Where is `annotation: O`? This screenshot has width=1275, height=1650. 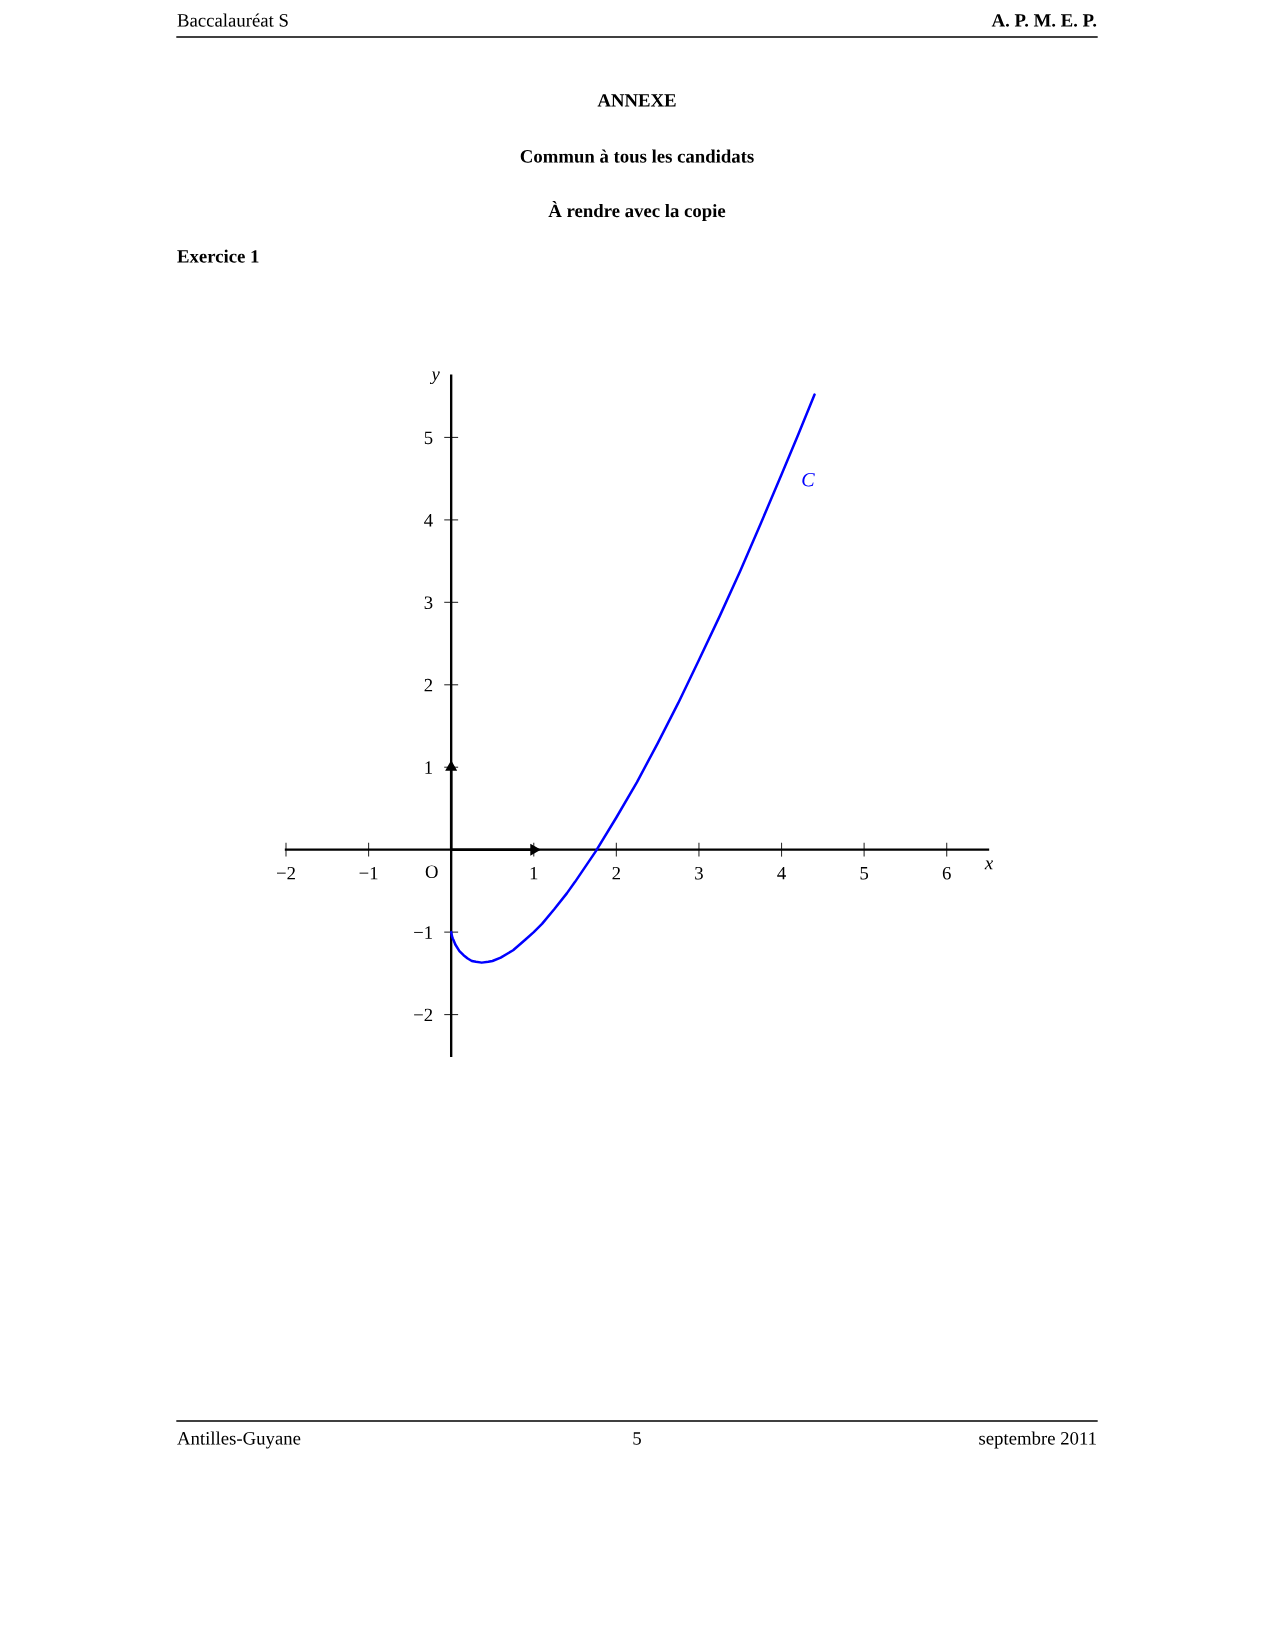 annotation: O is located at coordinates (431, 871).